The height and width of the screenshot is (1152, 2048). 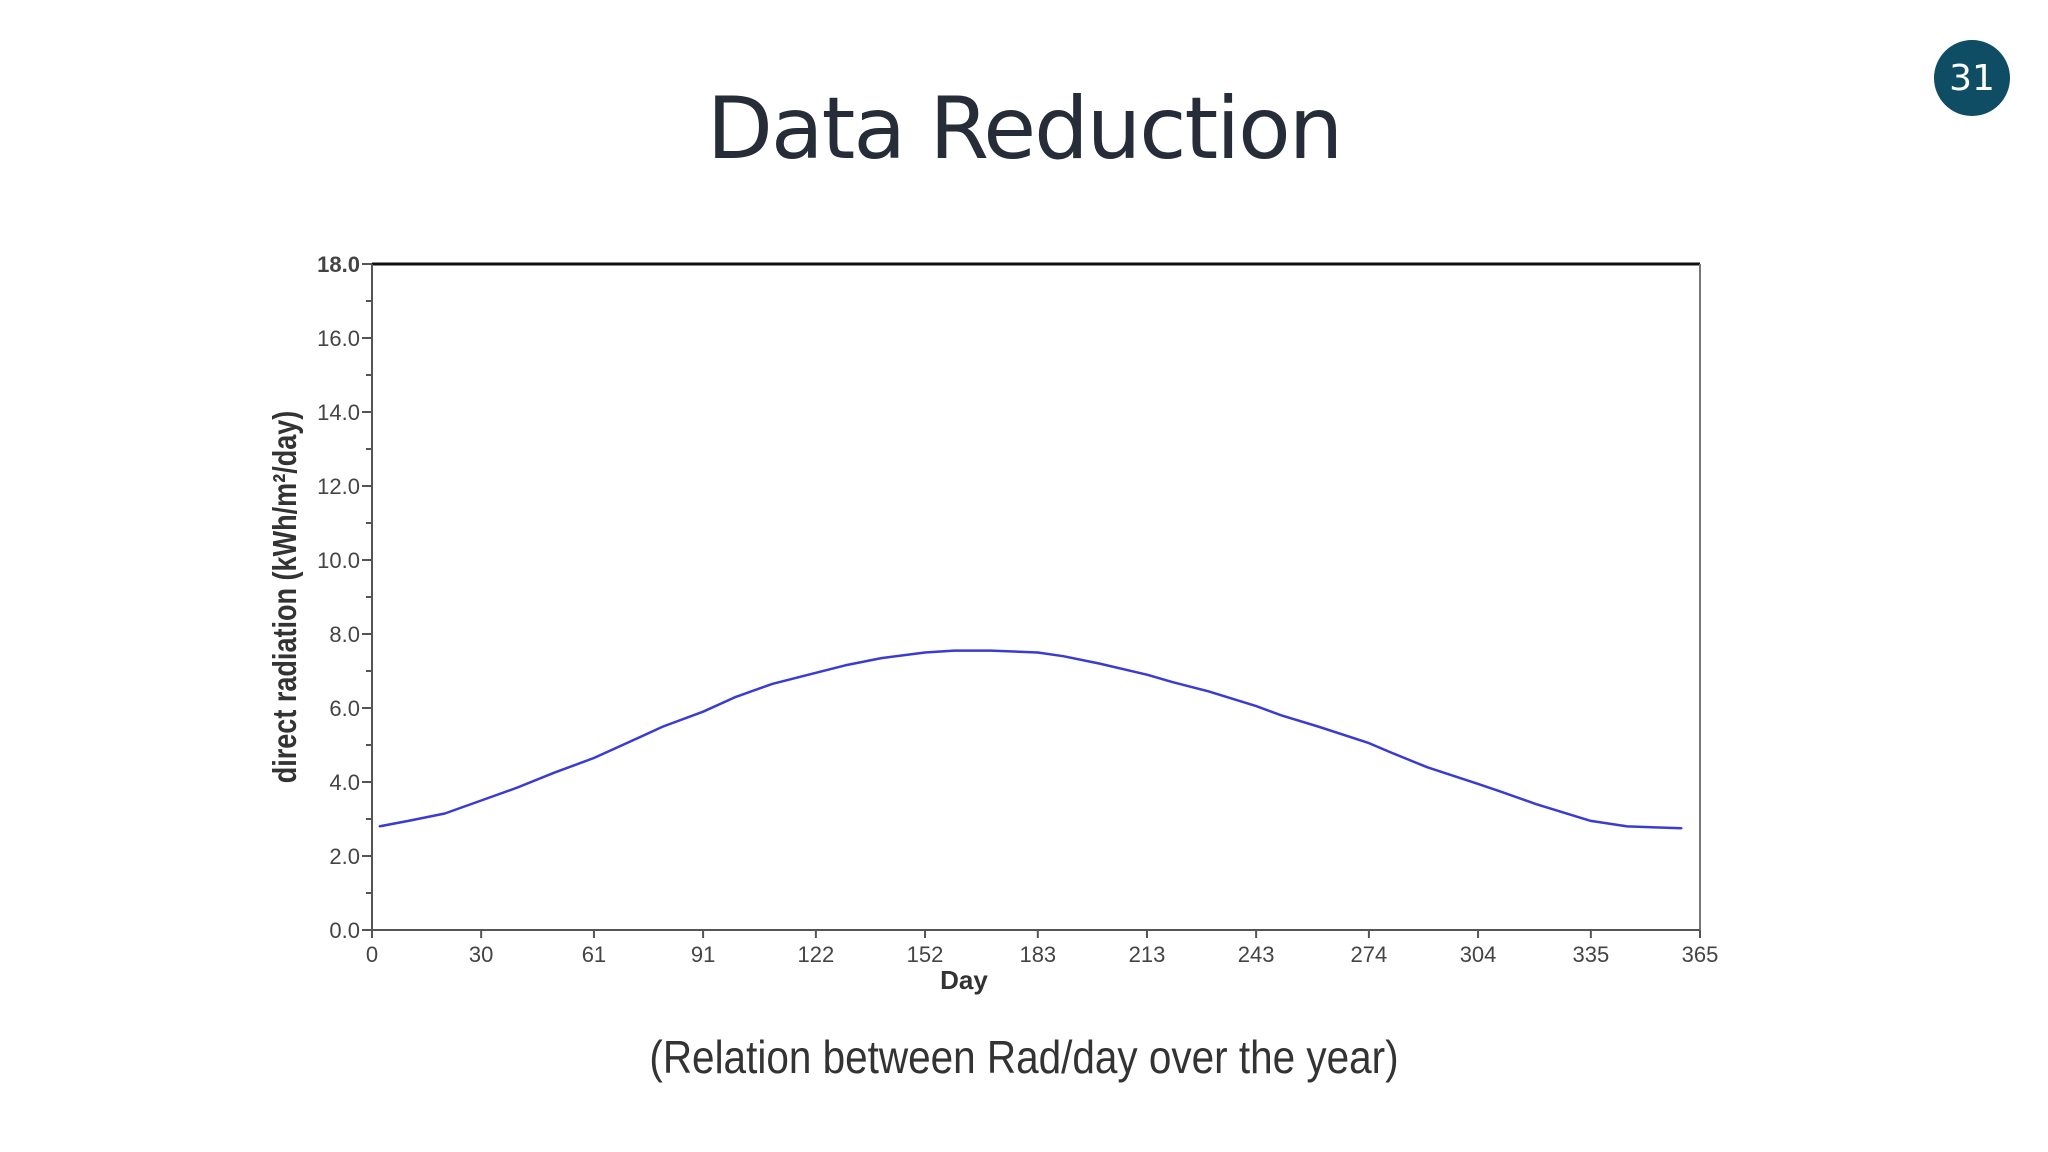 What do you see at coordinates (1024, 1057) in the screenshot?
I see `slide-caption: (Relation between Rad/day over the year)` at bounding box center [1024, 1057].